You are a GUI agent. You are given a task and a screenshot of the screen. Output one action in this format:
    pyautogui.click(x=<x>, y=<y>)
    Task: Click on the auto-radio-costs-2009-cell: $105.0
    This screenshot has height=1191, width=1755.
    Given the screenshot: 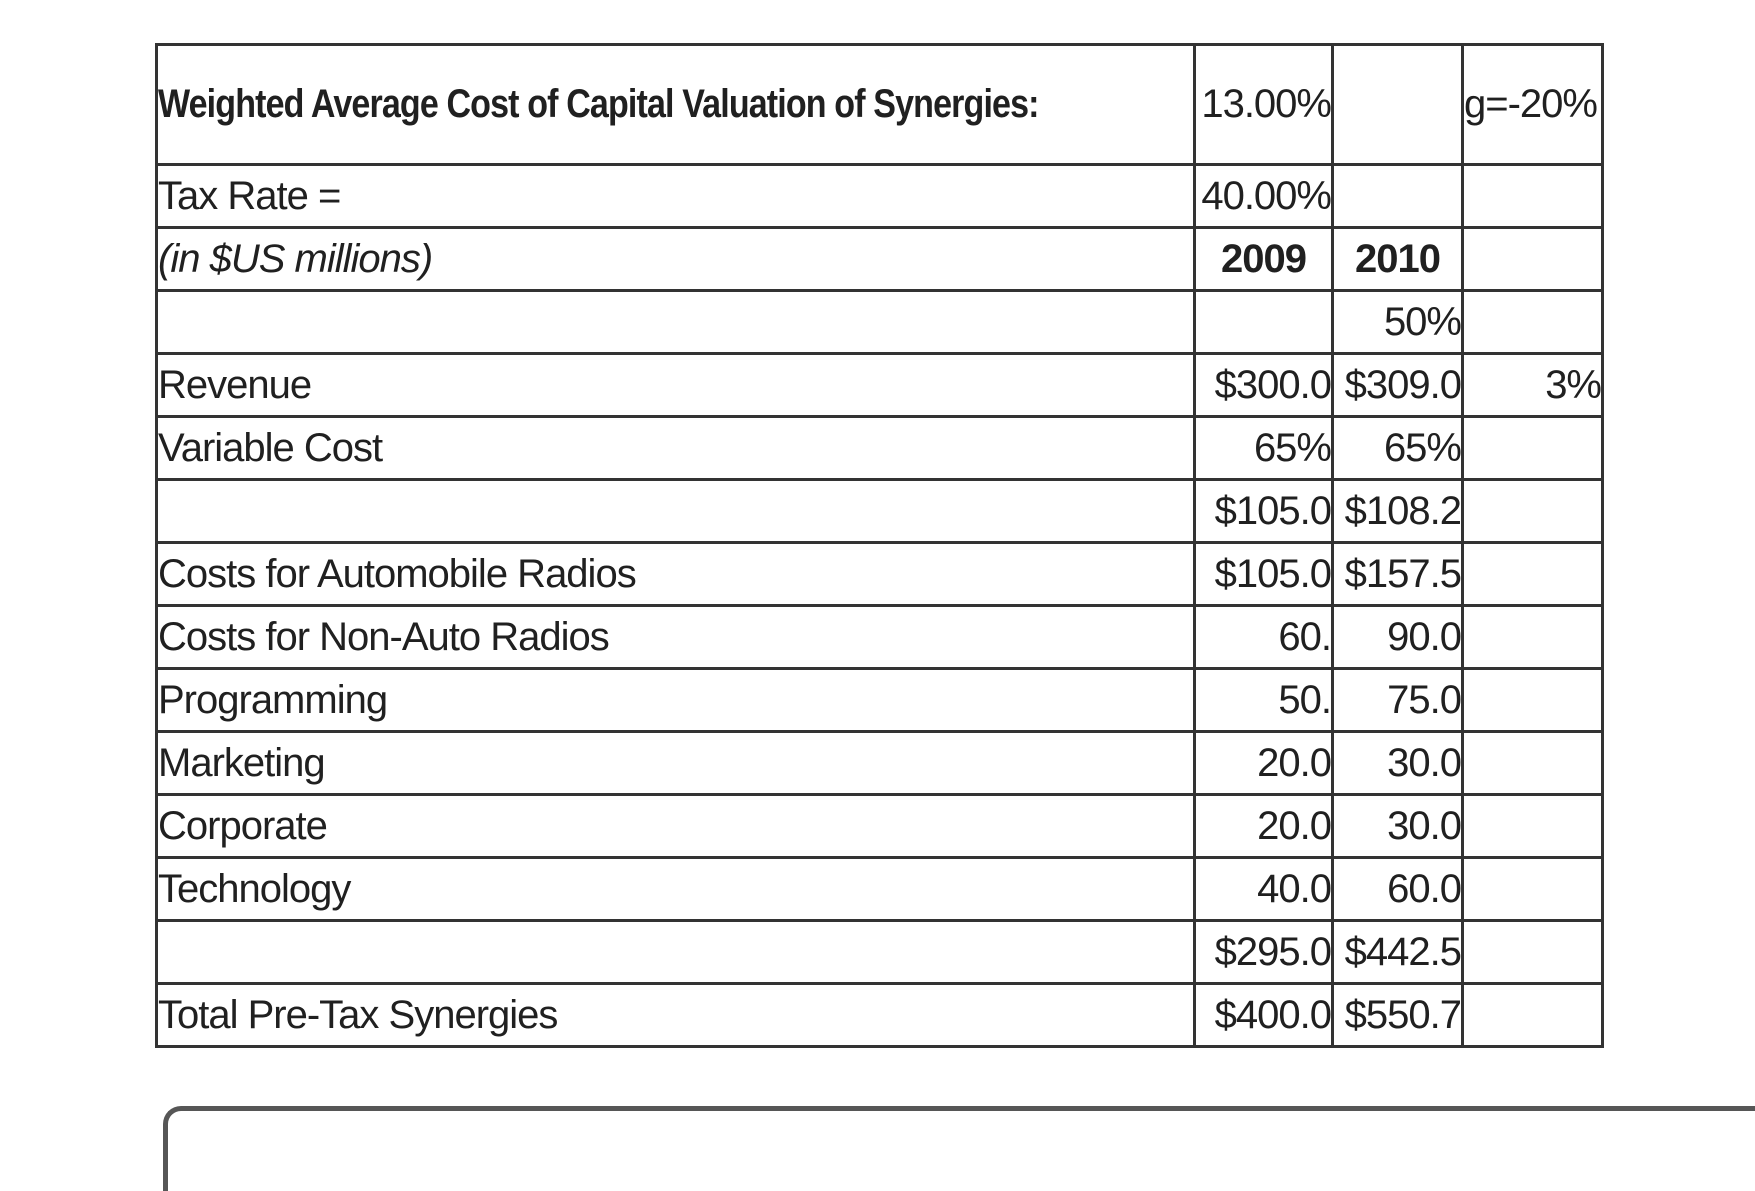 What is the action you would take?
    pyautogui.click(x=1263, y=574)
    